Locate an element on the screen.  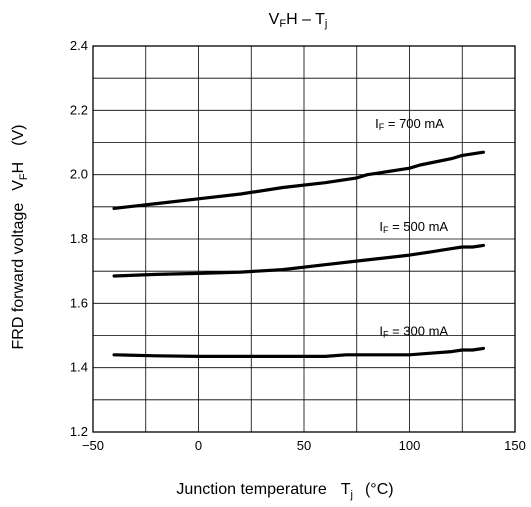
chart-title: VFH – Tj is located at coordinates (298, 20).